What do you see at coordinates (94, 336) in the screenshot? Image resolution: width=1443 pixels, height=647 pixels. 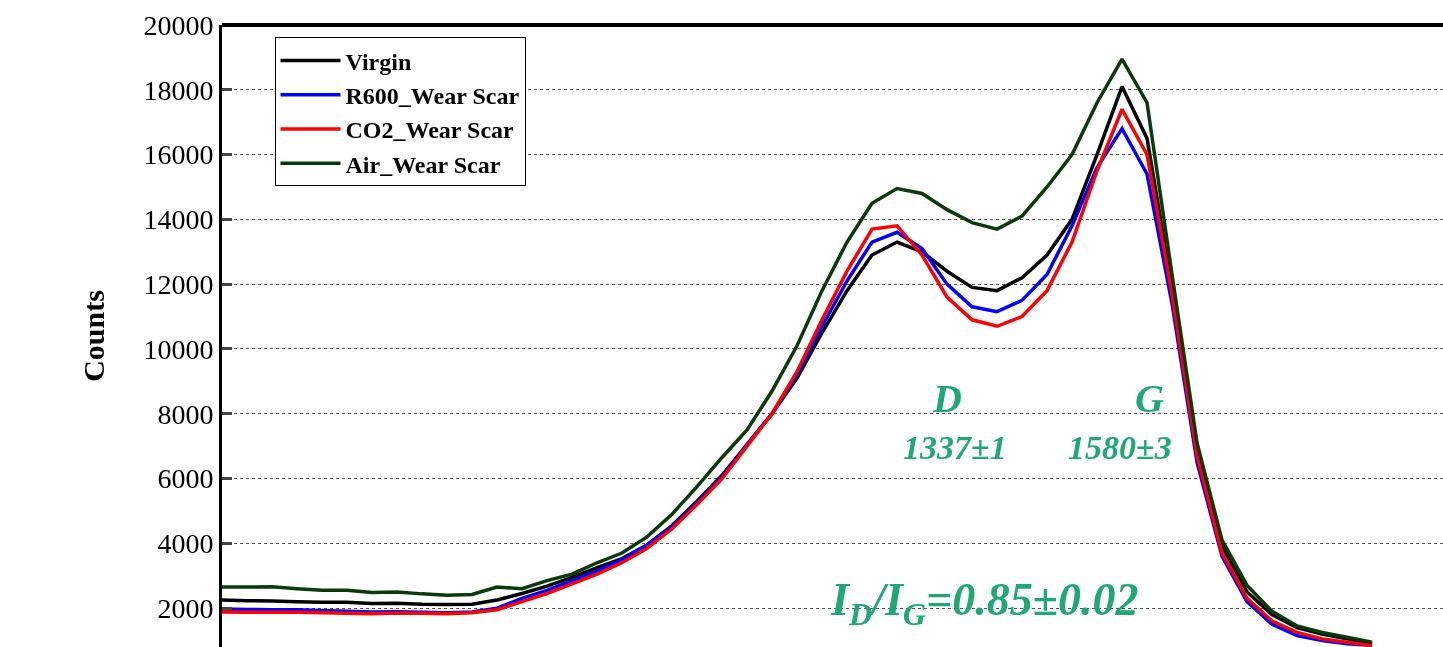 I see `y-axis-title: Counts` at bounding box center [94, 336].